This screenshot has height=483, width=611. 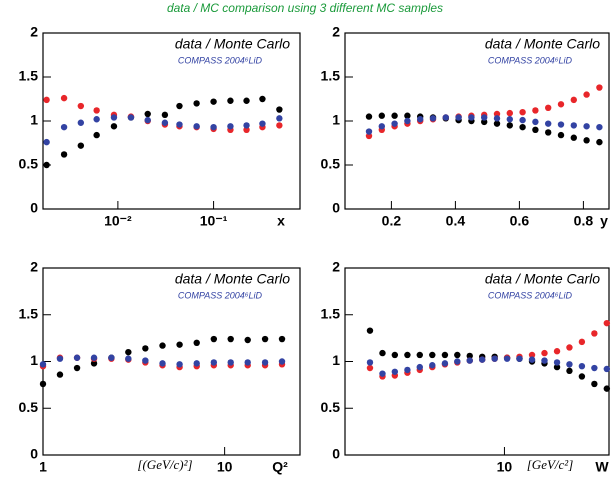 I want to click on annotation: data / Monte Carlo, so click(x=542, y=44).